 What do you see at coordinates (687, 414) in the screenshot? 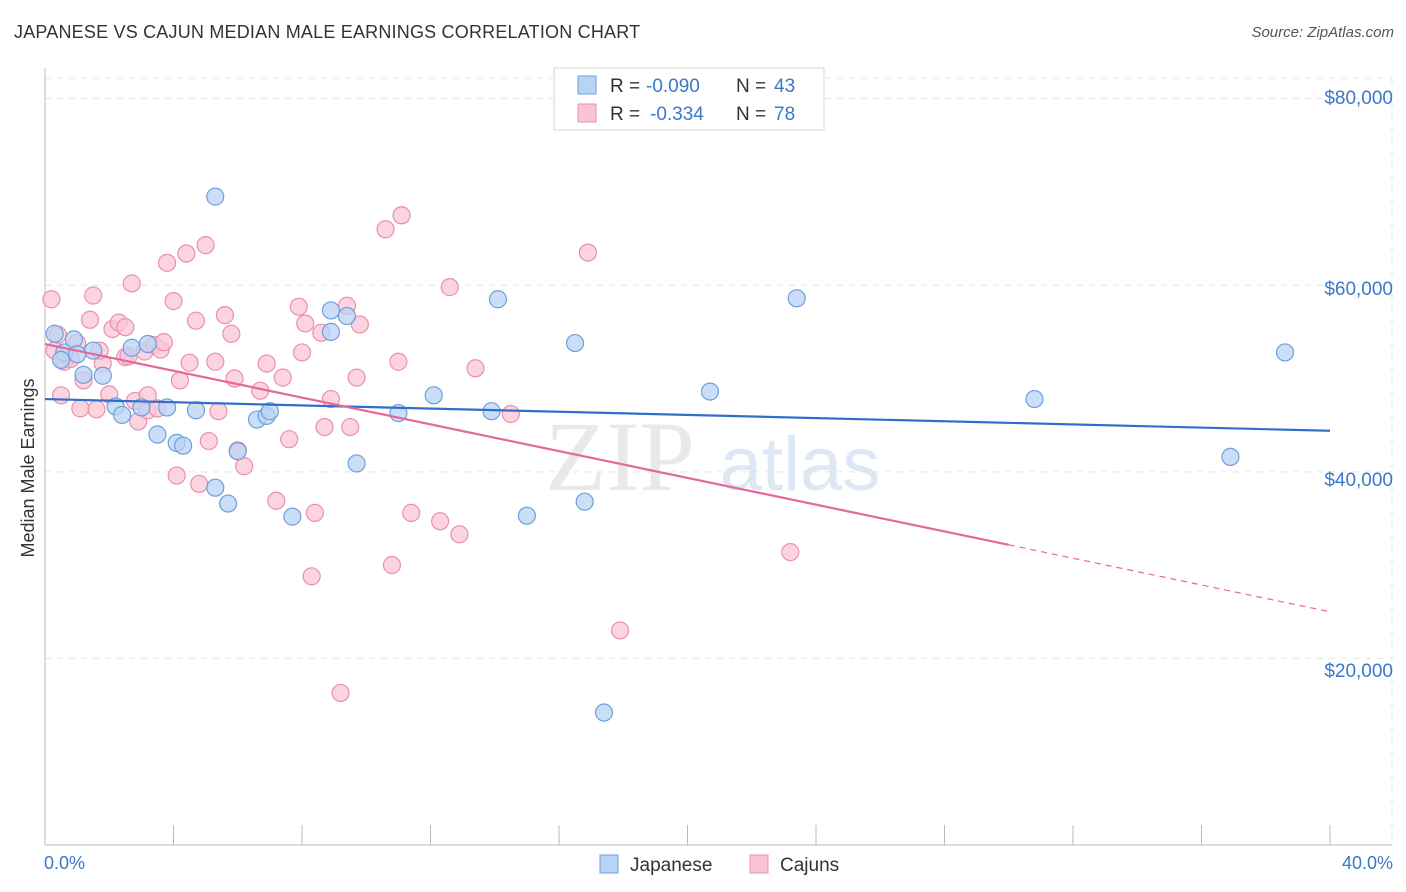
I see `japanese-trend-line` at bounding box center [687, 414].